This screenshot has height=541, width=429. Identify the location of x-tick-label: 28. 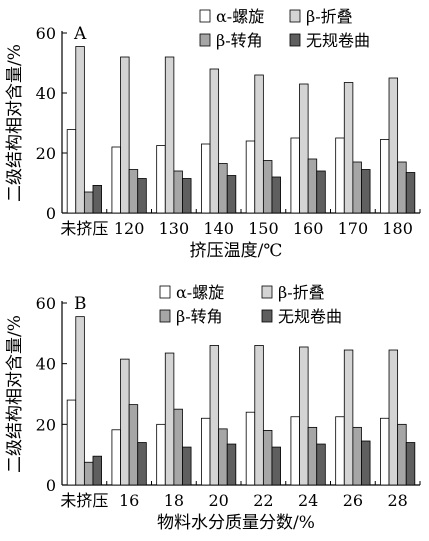
(397, 500).